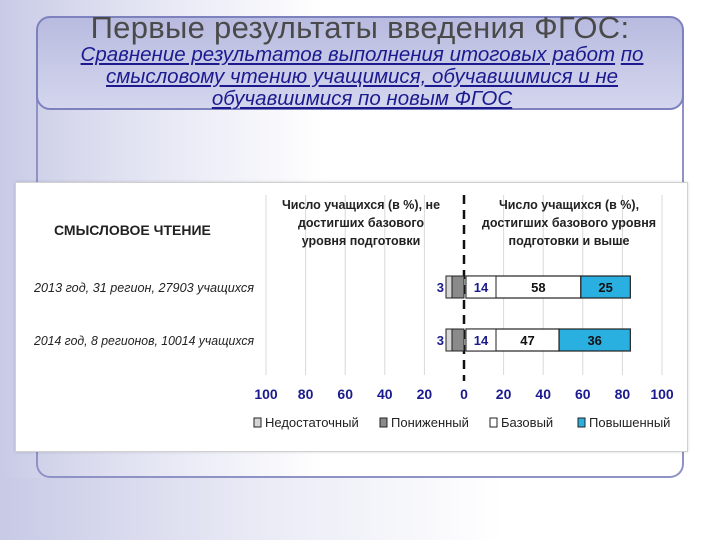  What do you see at coordinates (132, 230) in the screenshot?
I see `chart-title: СМЫСЛОВОЕ ЧТЕНИЕ` at bounding box center [132, 230].